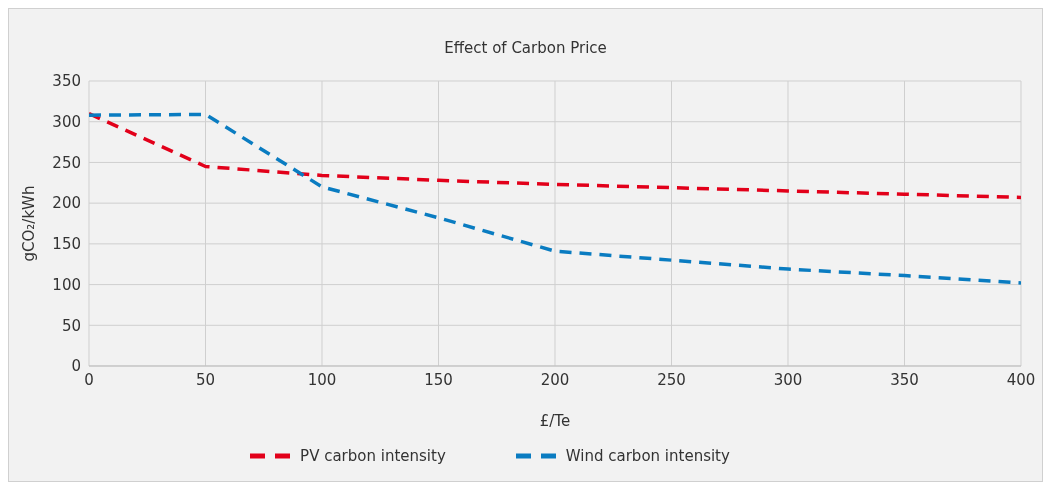 The width and height of the screenshot is (1051, 490). I want to click on legend-label: Wind carbon intensity, so click(647, 455).